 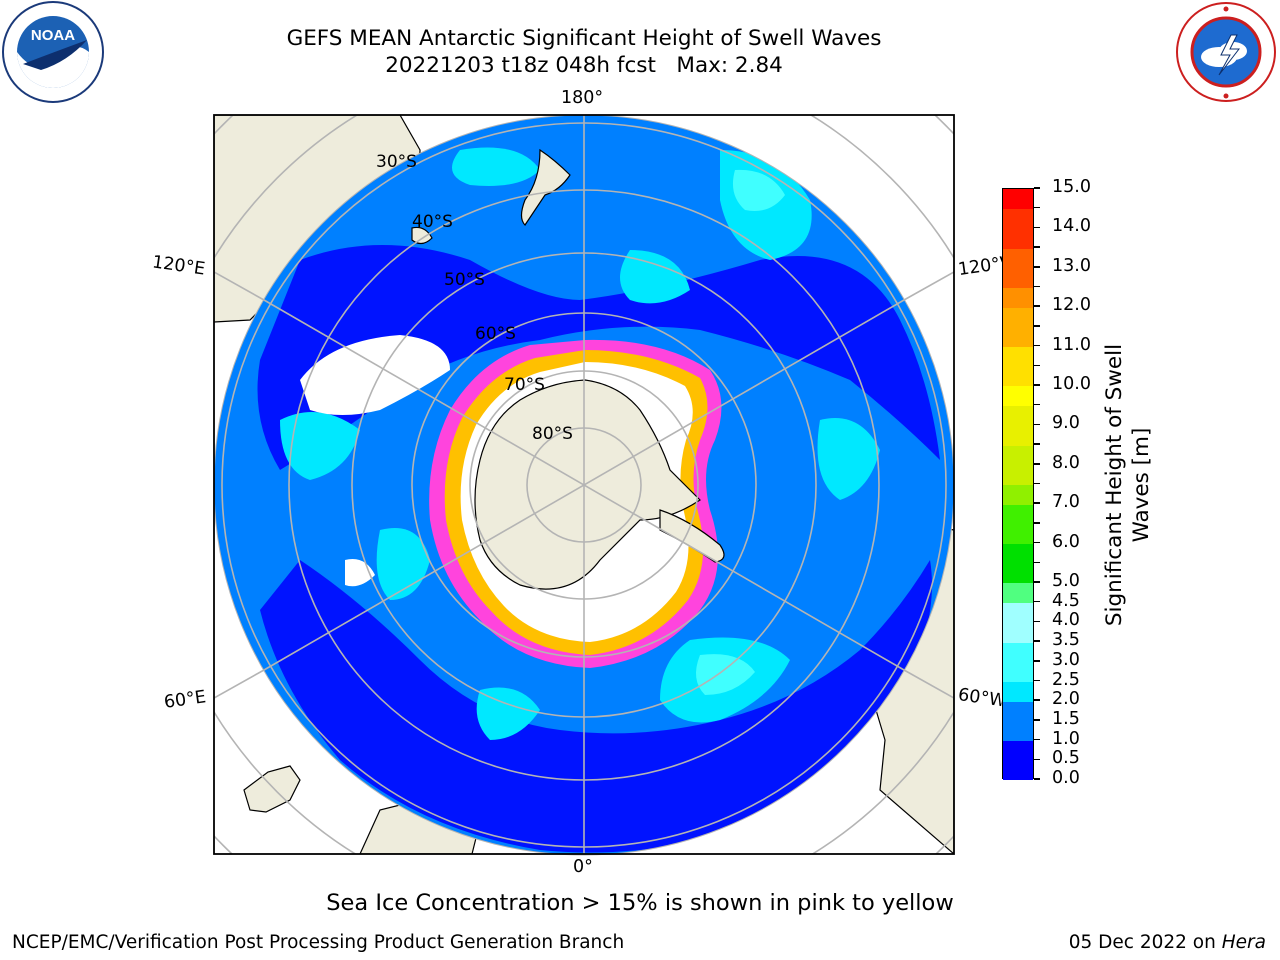 What do you see at coordinates (495, 334) in the screenshot?
I see `lat-label-60s: 60°S` at bounding box center [495, 334].